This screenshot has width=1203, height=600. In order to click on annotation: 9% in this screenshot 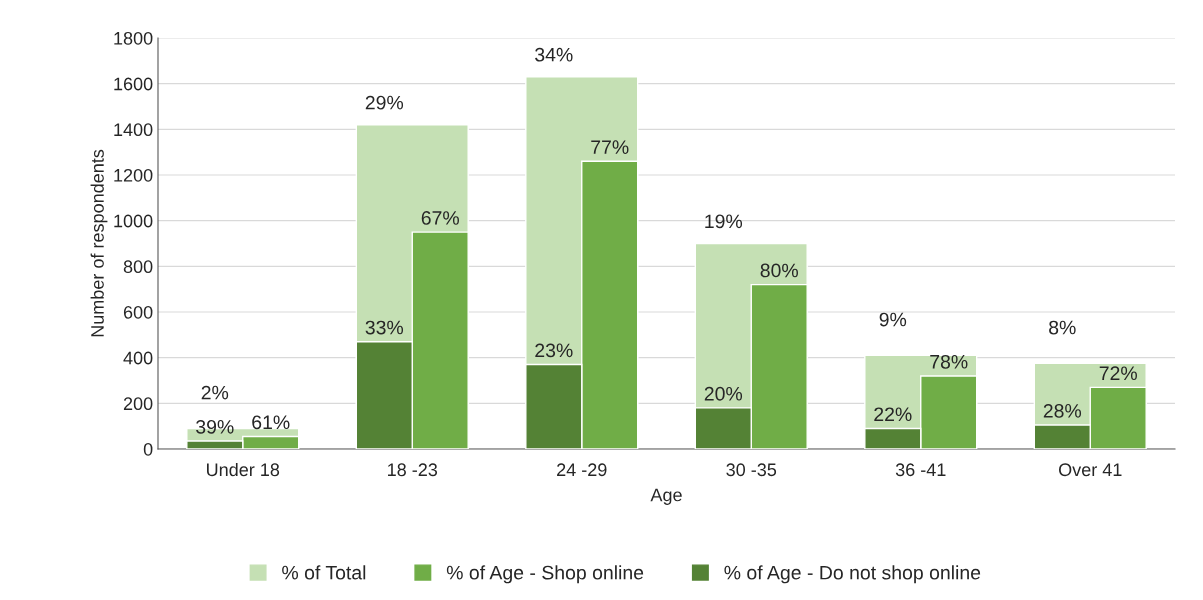, I will do `click(893, 319)`.